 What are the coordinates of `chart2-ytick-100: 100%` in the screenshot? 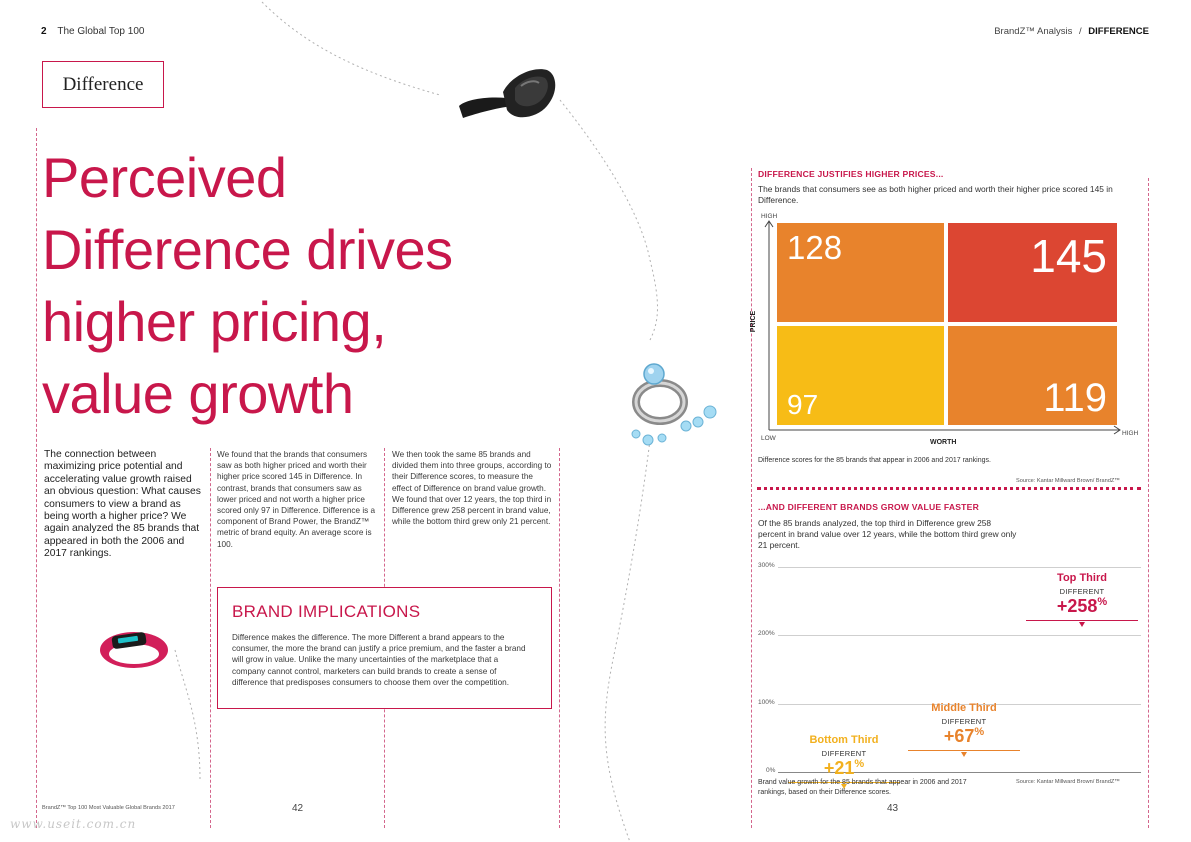 It's located at (766, 702).